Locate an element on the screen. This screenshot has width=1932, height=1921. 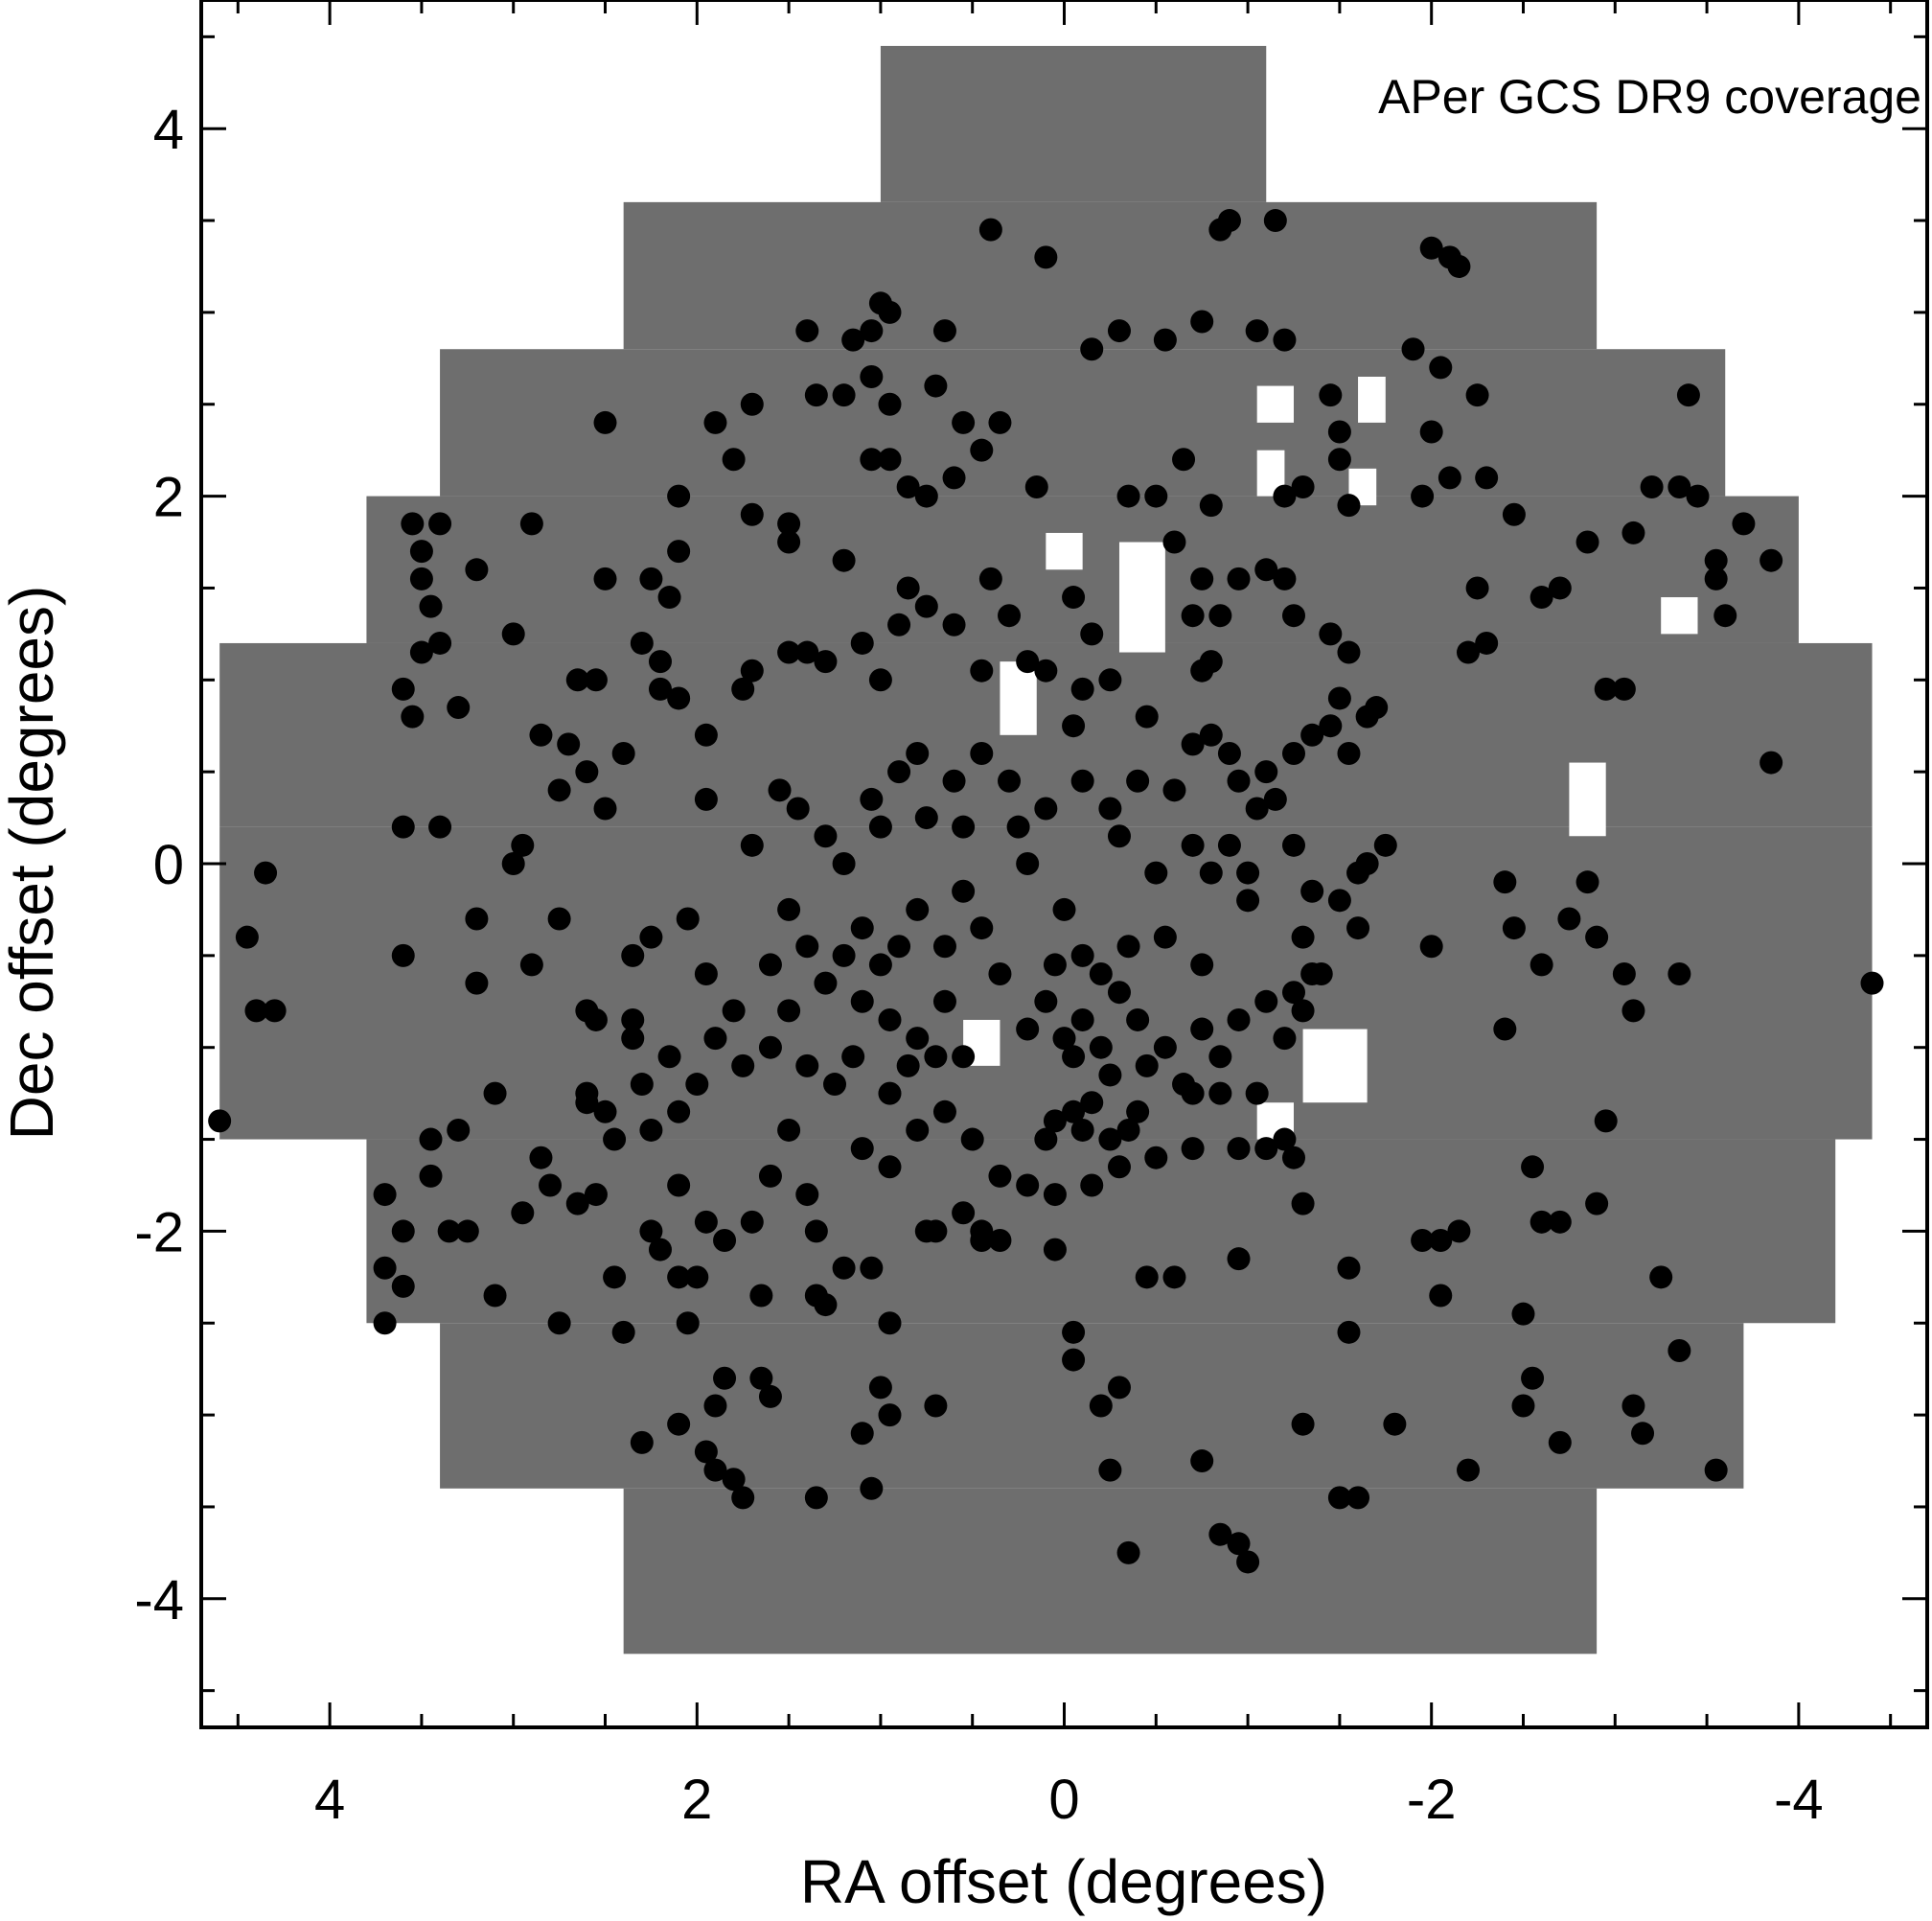
coverage-tile is located at coordinates (1073, 123).